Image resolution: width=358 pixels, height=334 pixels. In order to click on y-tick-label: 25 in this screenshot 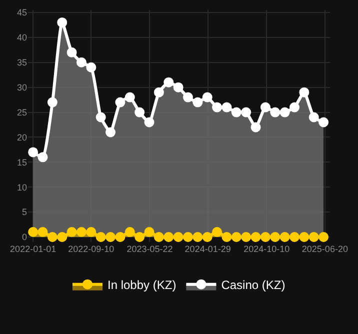, I will do `click(21, 112)`.